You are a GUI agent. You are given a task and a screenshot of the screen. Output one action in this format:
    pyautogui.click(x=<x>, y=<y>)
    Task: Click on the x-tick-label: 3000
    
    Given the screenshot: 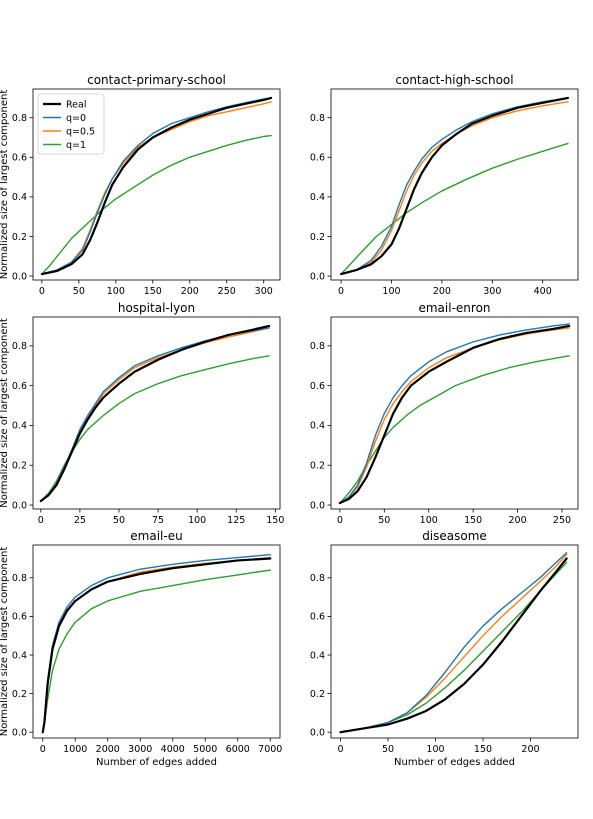 What is the action you would take?
    pyautogui.click(x=140, y=749)
    